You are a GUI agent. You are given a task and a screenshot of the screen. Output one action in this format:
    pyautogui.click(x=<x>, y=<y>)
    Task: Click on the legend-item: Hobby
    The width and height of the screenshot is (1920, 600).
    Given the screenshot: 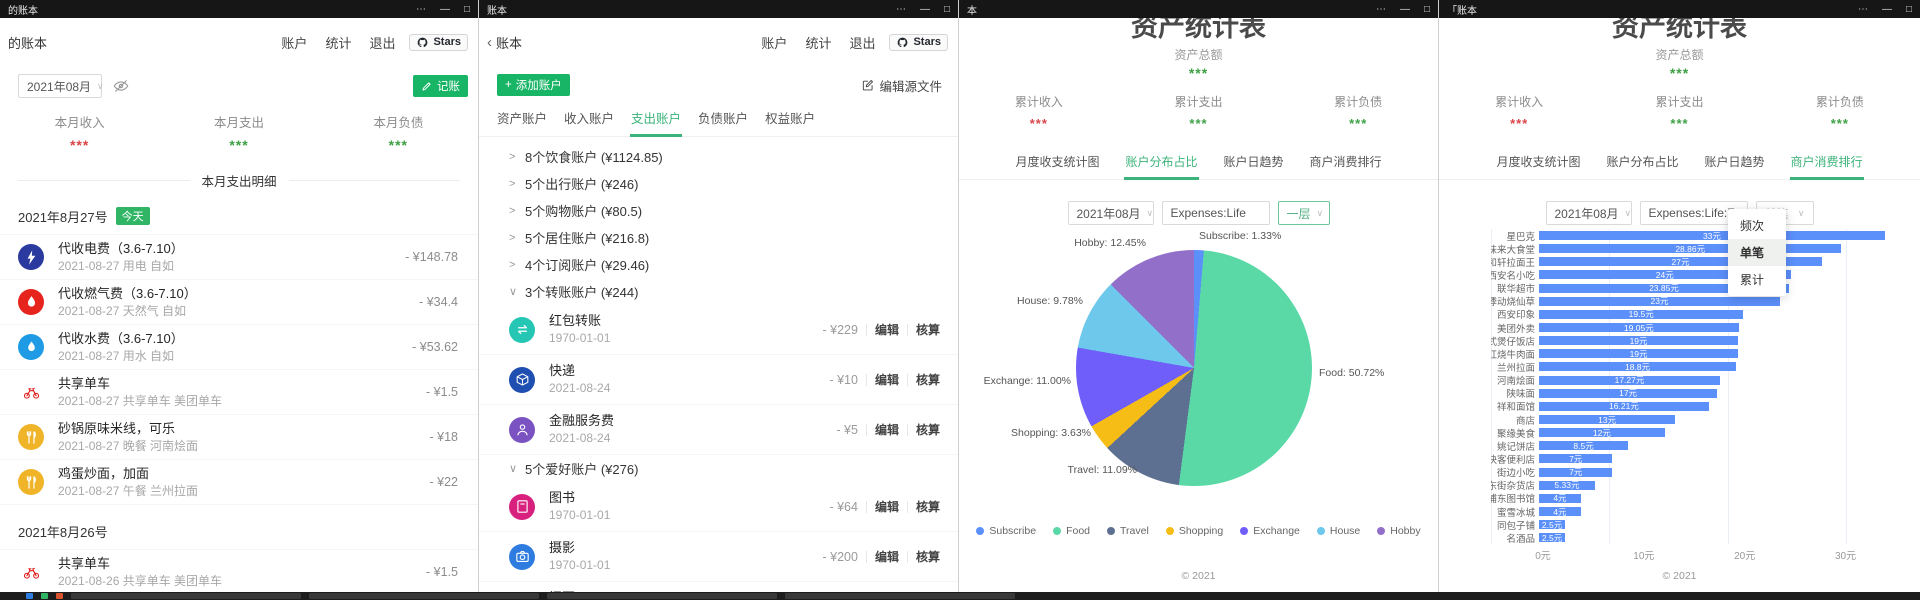 What is the action you would take?
    pyautogui.click(x=1399, y=531)
    